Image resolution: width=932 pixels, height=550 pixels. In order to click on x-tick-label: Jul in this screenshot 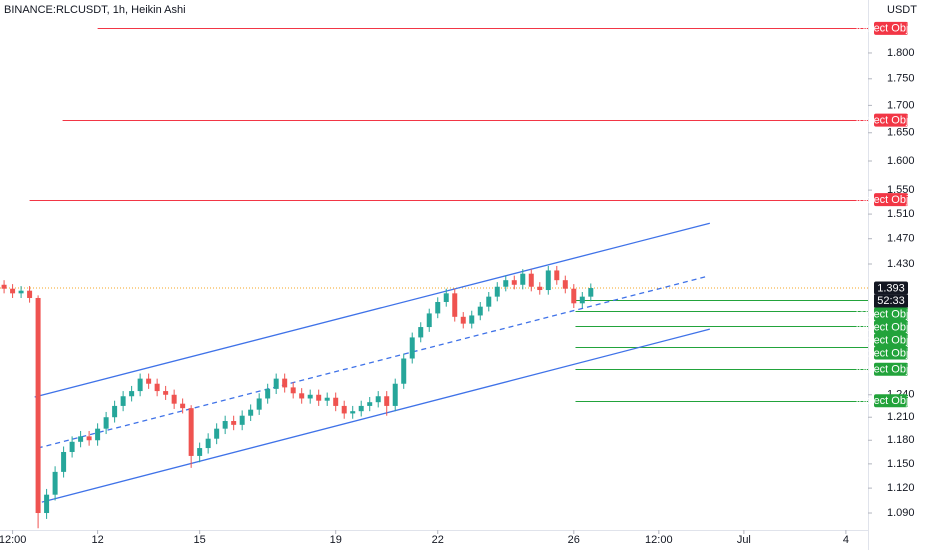, I will do `click(744, 540)`.